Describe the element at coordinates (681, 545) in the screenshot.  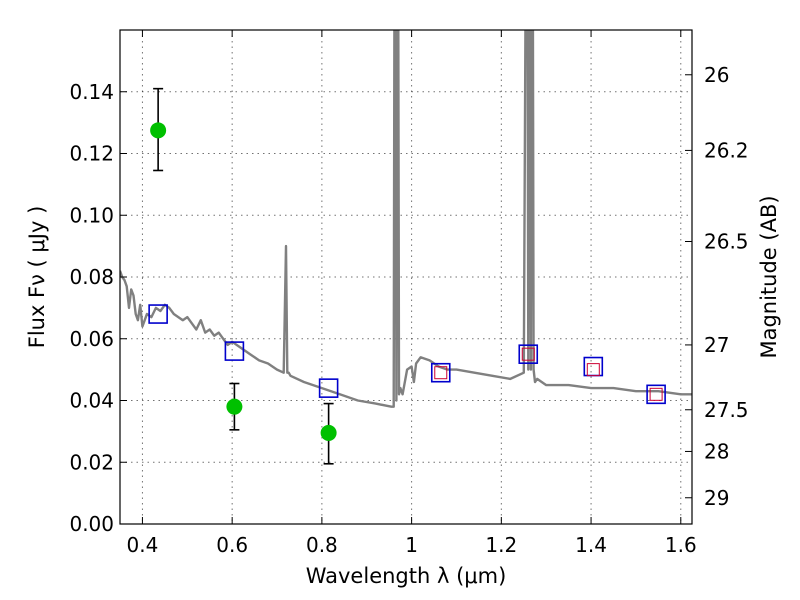
I see `x-tick-label: 1.6` at that location.